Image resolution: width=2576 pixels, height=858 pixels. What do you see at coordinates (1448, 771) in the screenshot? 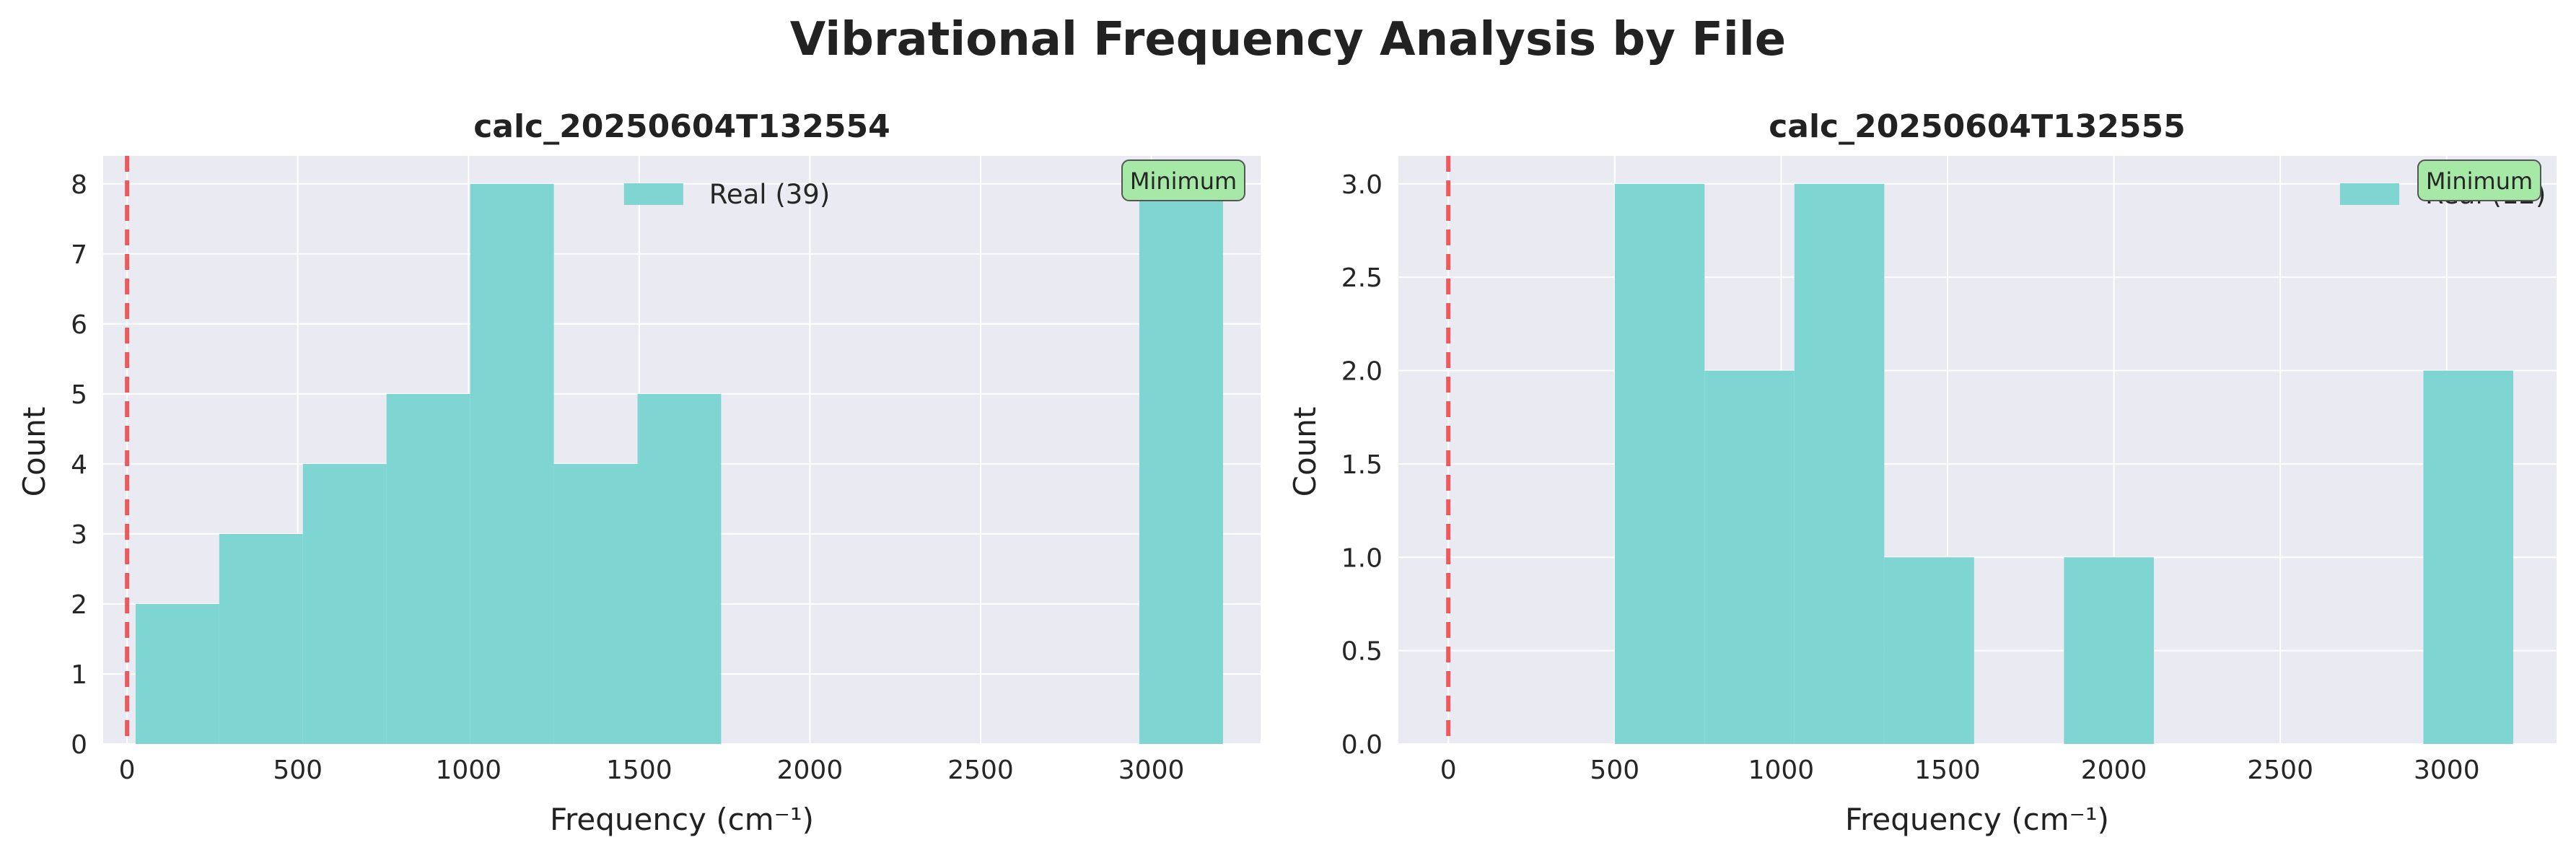
I see `x-tick-label-right: 0` at bounding box center [1448, 771].